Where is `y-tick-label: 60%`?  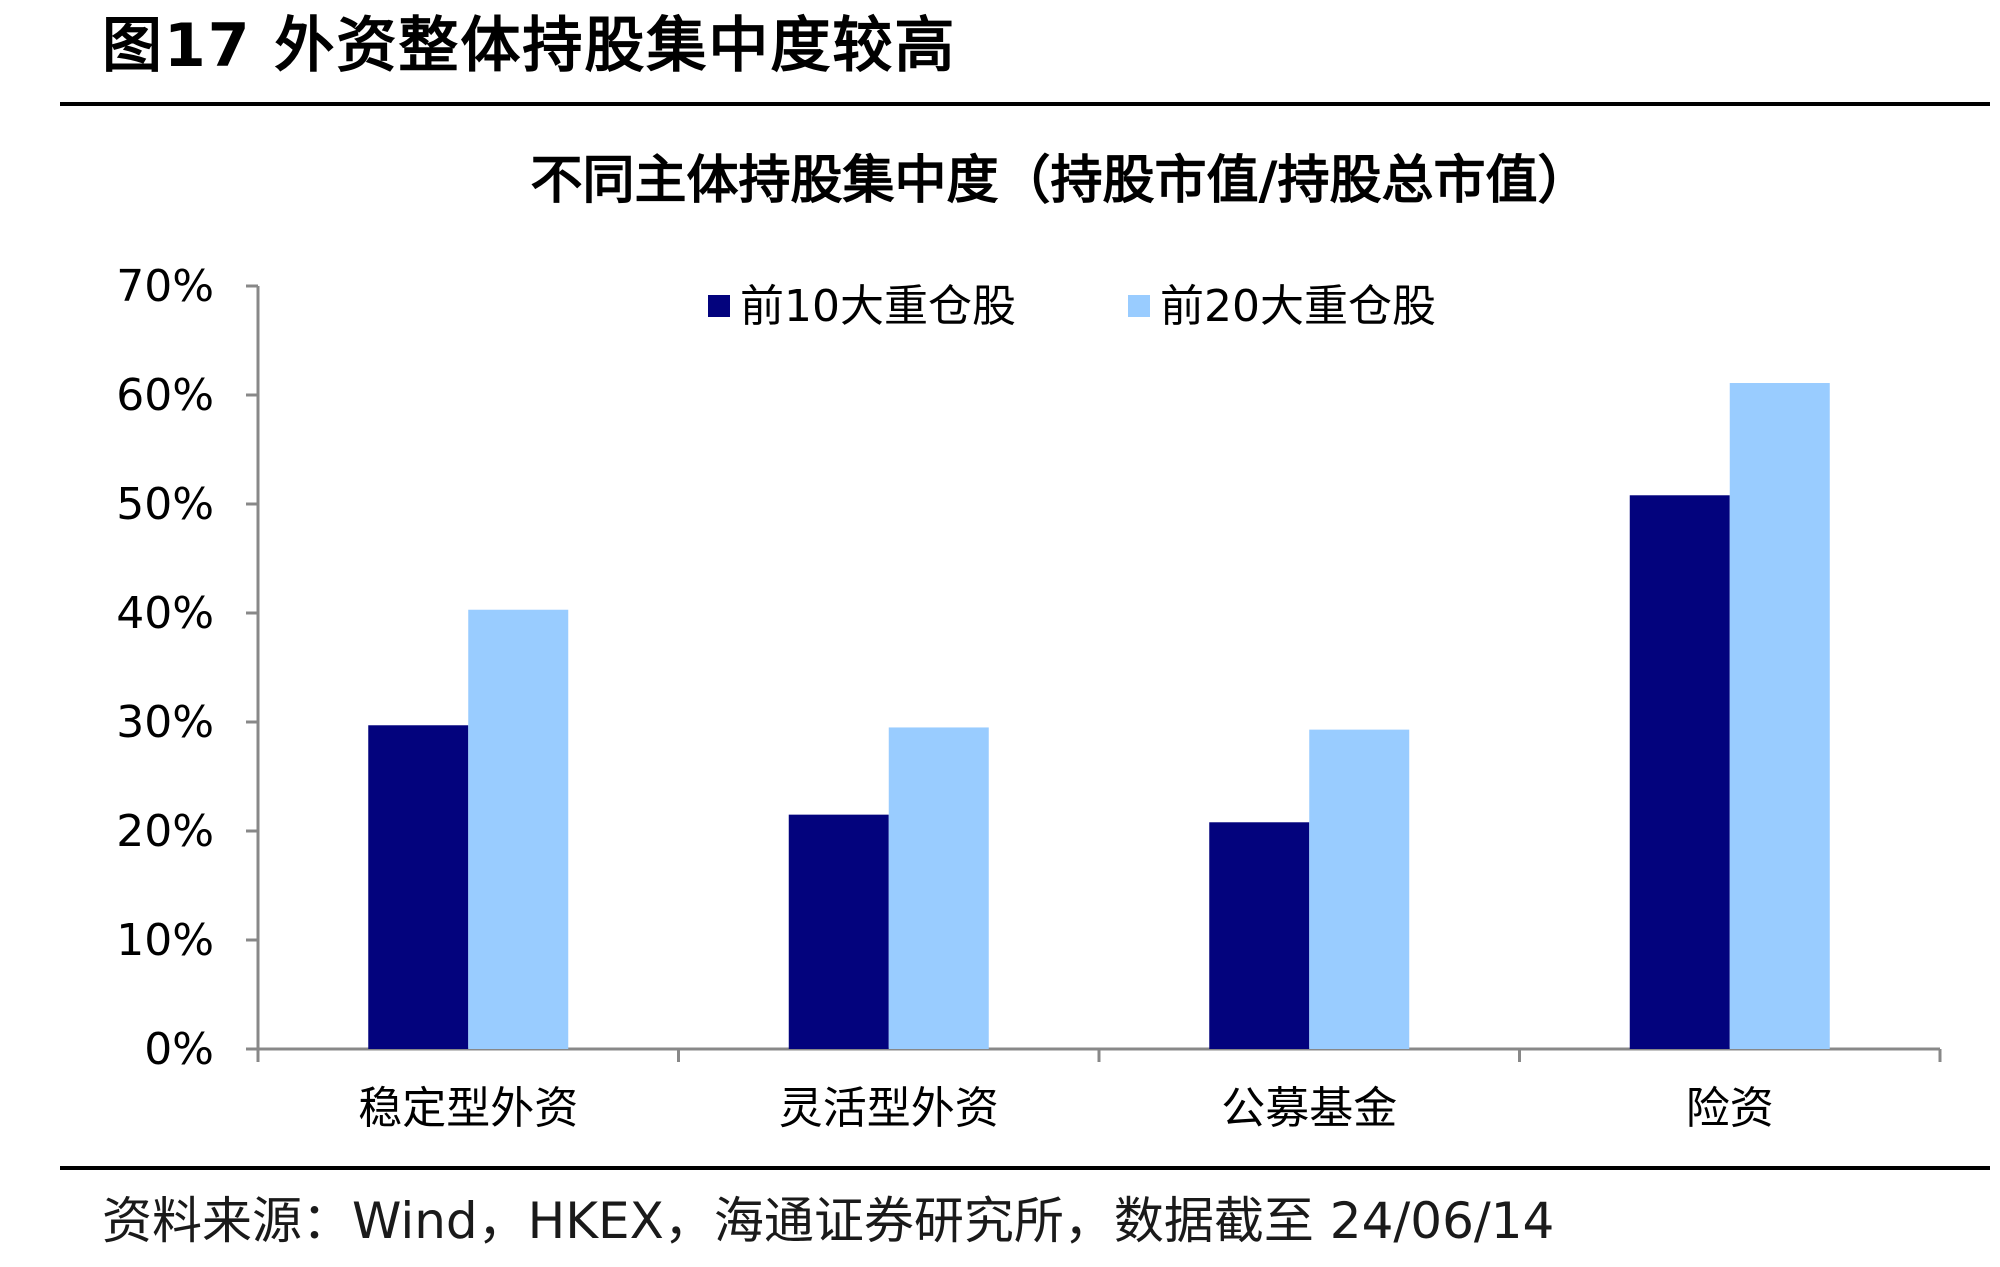 y-tick-label: 60% is located at coordinates (165, 395).